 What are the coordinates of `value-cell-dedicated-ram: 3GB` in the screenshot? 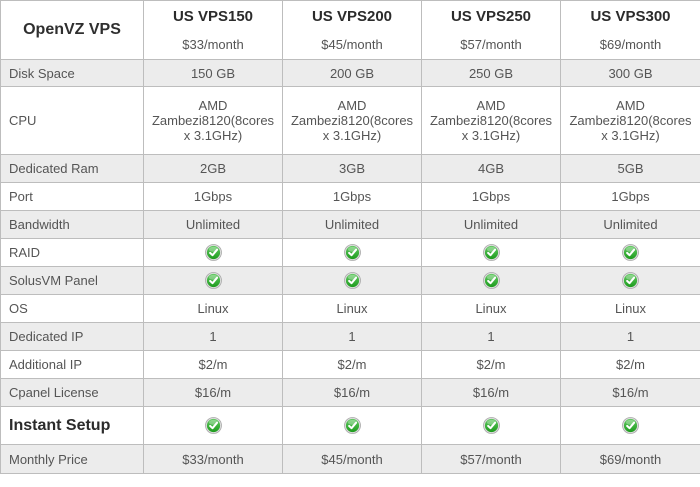 It's located at (352, 168).